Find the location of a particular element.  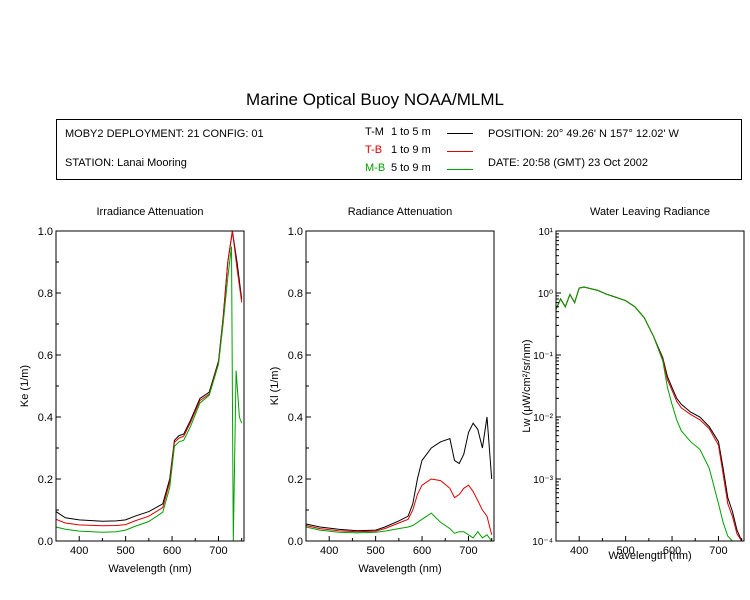

date-label: DATE: 20:58 (GMT) 23 Oct 2002 is located at coordinates (568, 163).